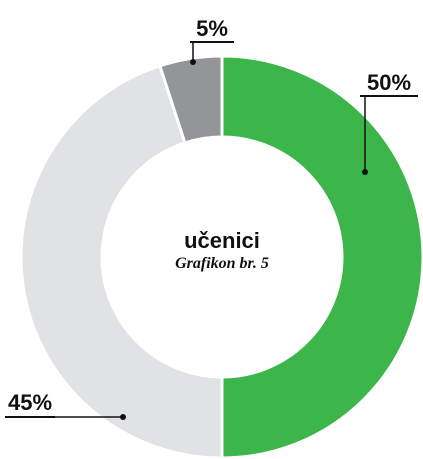 The width and height of the screenshot is (423, 459). Describe the element at coordinates (212, 28) in the screenshot. I see `data-label: 5%` at that location.